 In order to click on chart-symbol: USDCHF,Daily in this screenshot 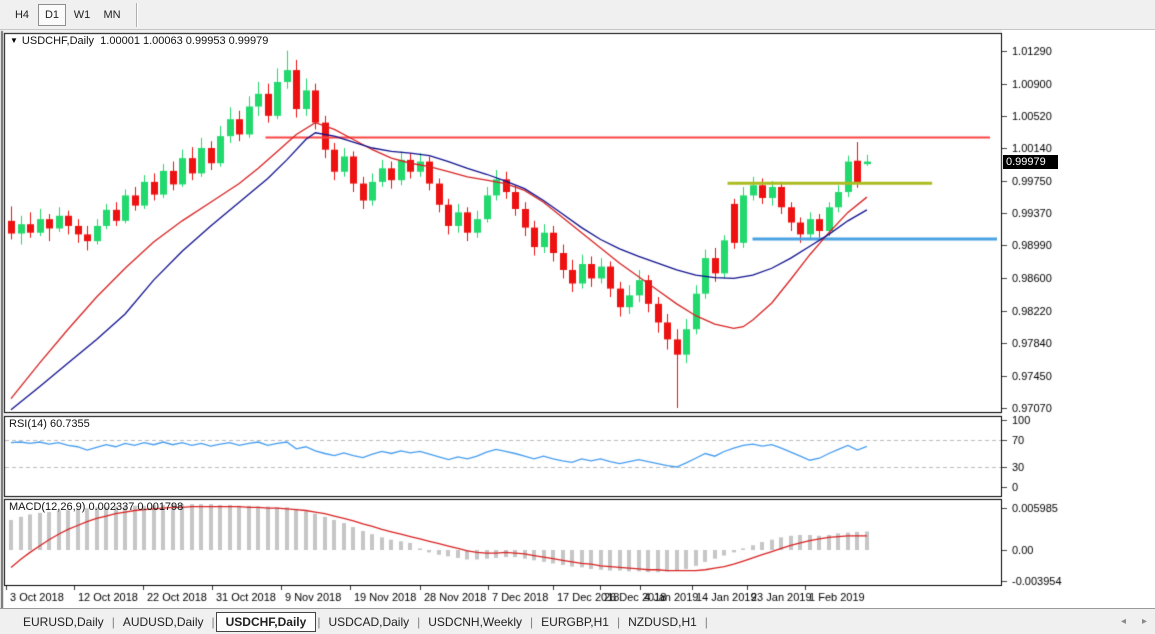, I will do `click(58, 41)`.